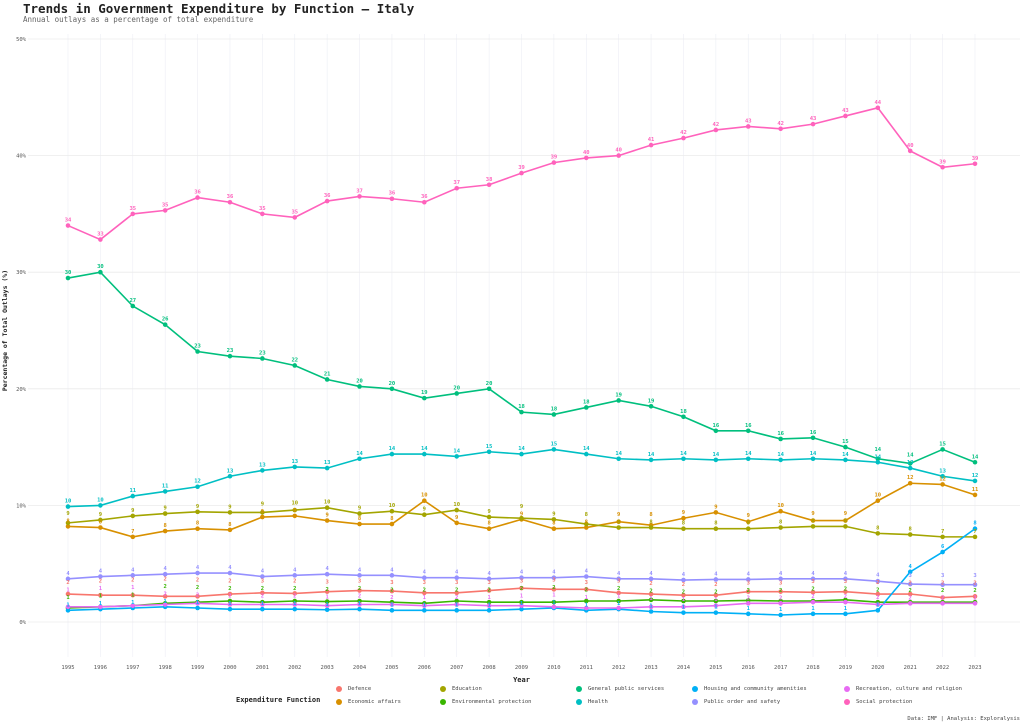  What do you see at coordinates (359, 191) in the screenshot?
I see `data-label-social-protection: 37` at bounding box center [359, 191].